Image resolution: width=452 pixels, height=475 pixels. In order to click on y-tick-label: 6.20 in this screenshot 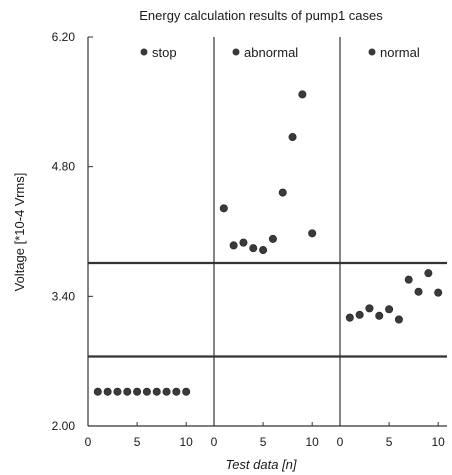, I will do `click(64, 37)`.